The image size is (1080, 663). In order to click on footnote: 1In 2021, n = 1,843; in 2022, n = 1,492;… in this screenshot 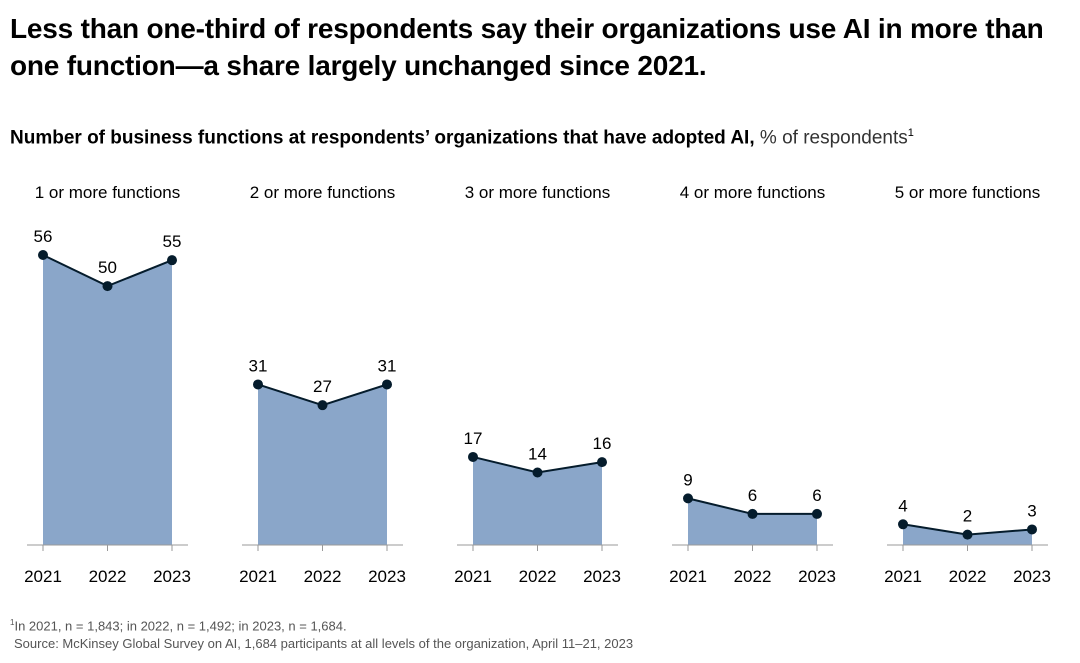, I will do `click(321, 624)`.